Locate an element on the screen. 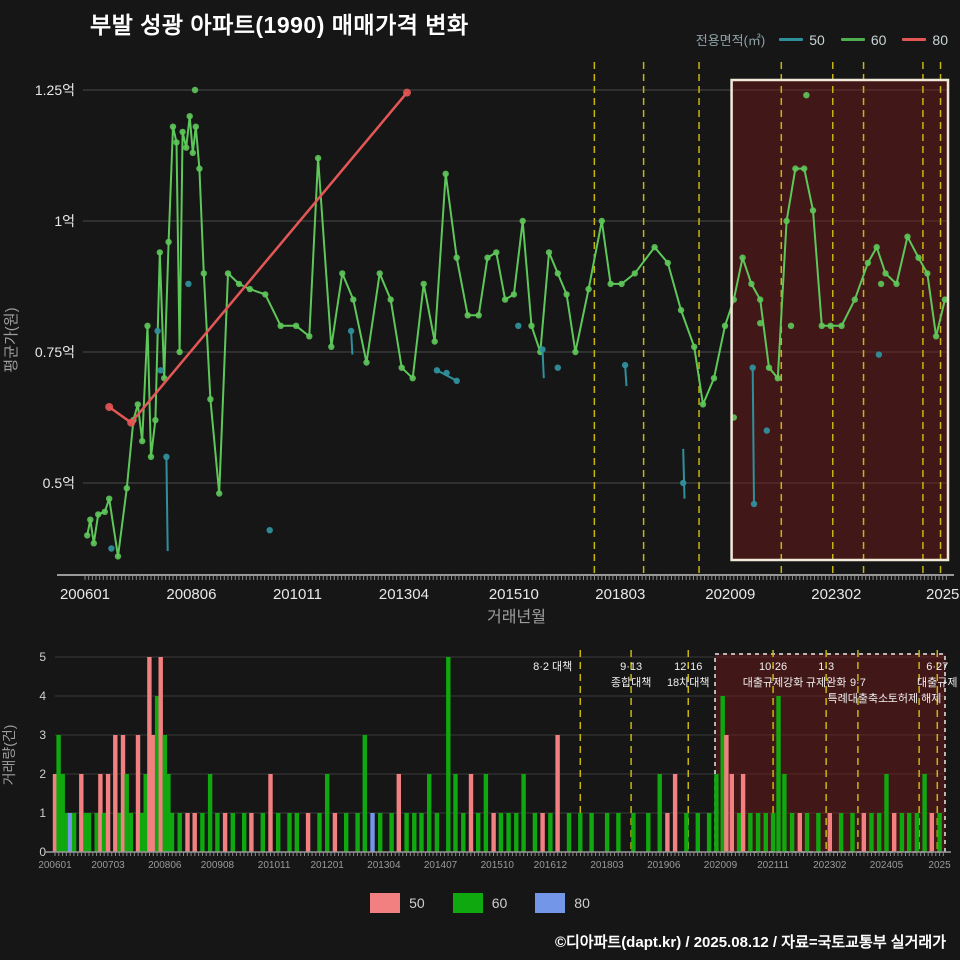  x-tick-label: 202009 is located at coordinates (721, 865).